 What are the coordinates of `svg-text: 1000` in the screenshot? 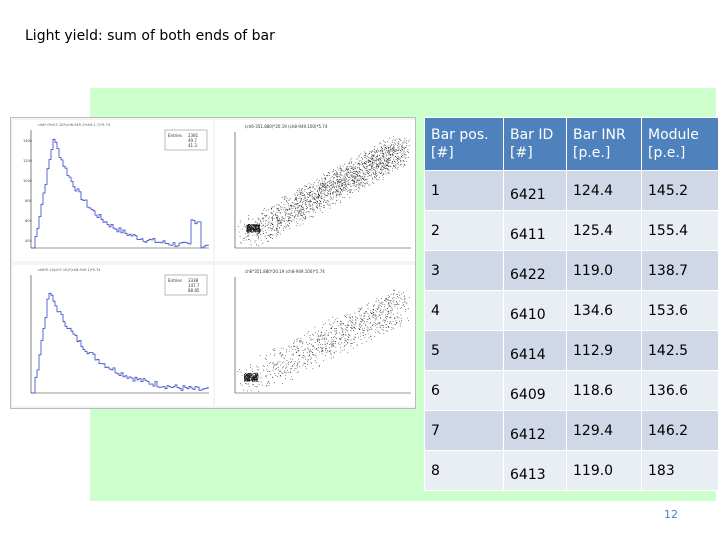 It's located at (27, 181).